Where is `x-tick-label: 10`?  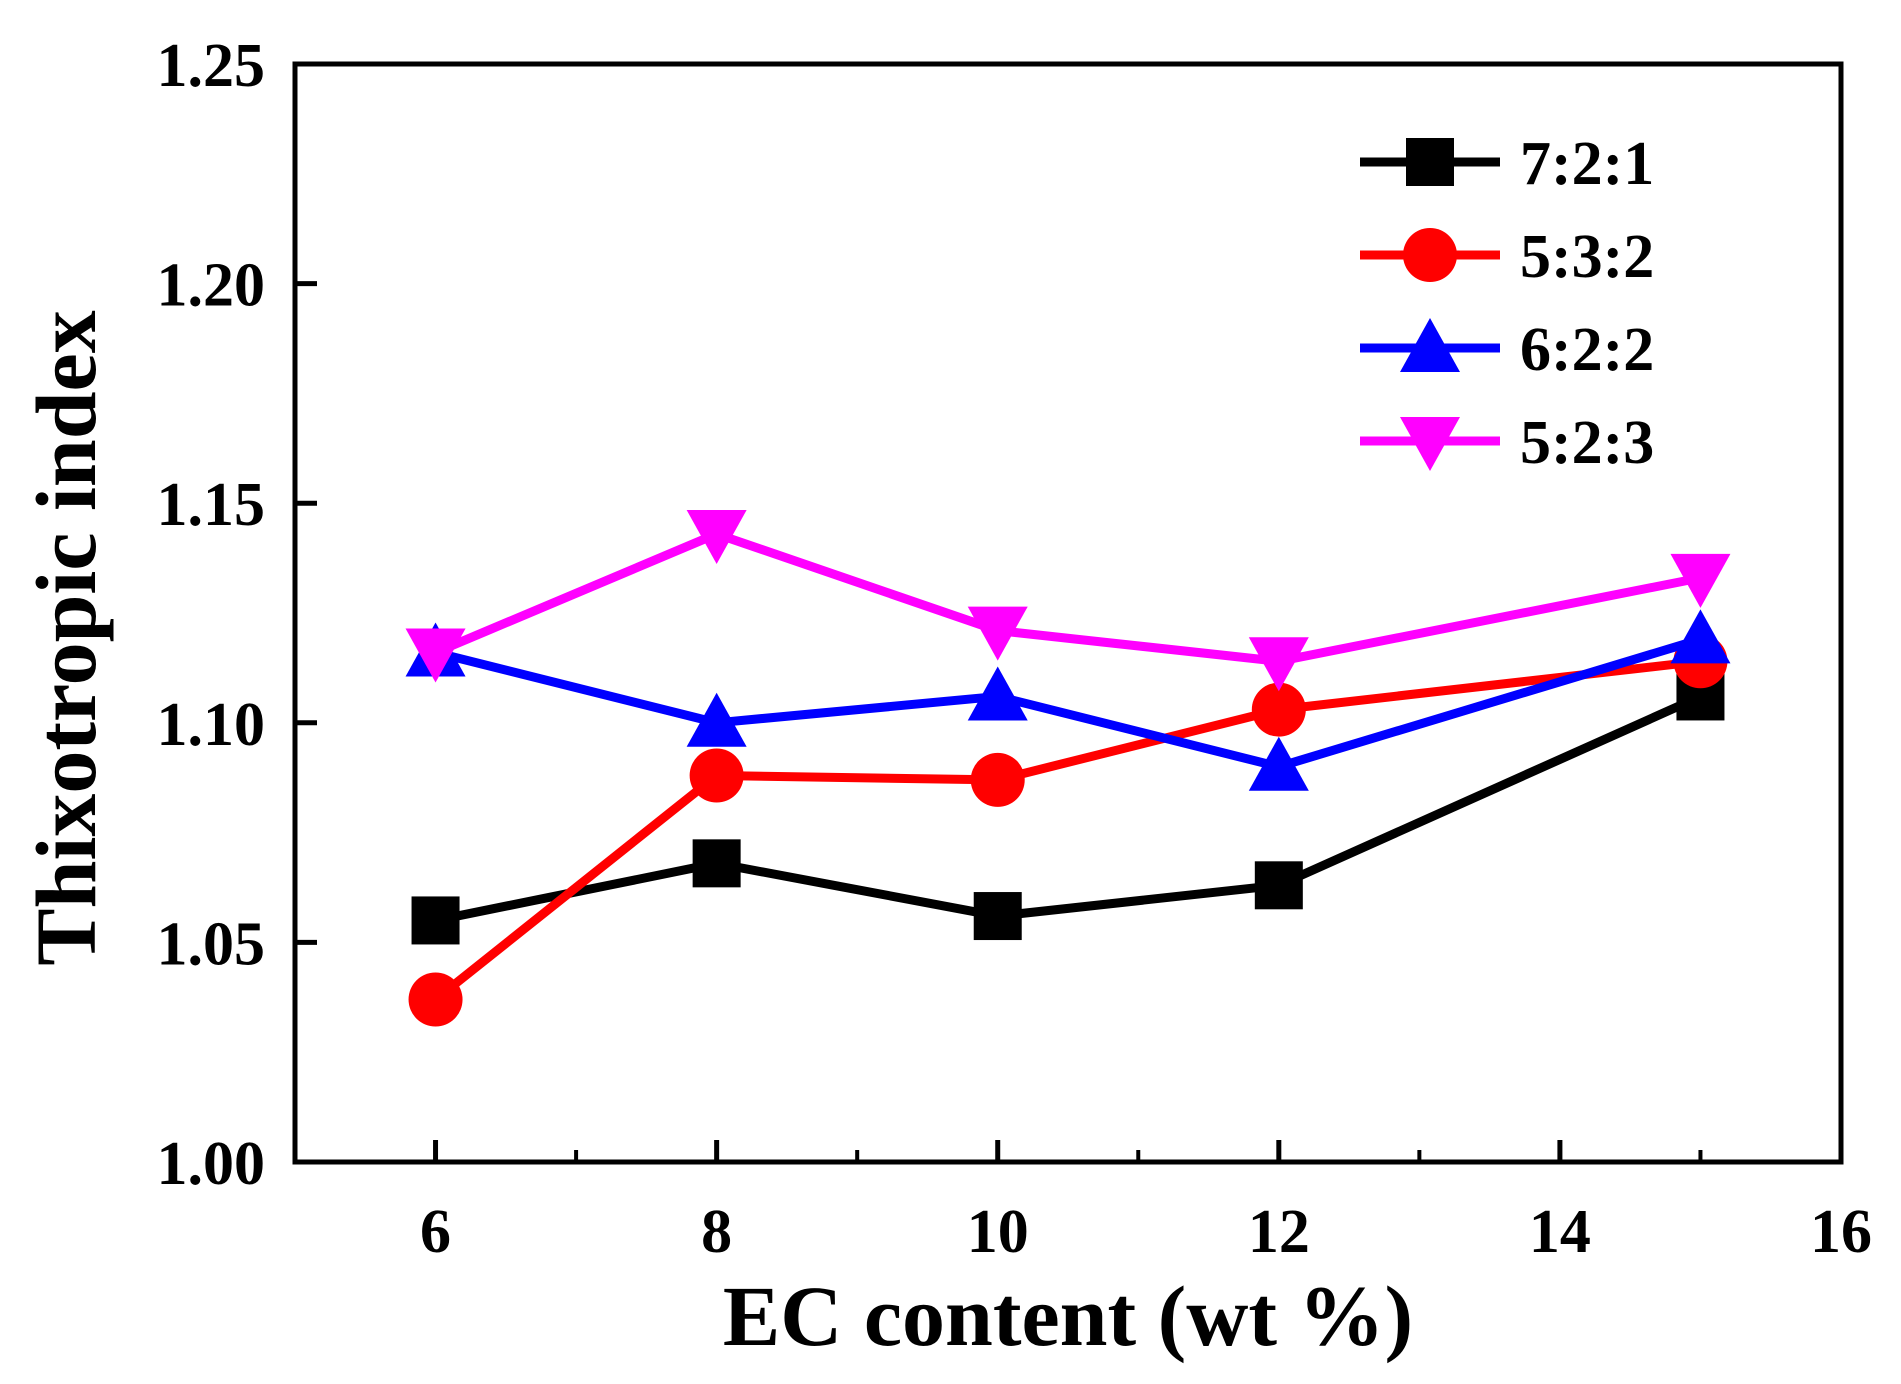
x-tick-label: 10 is located at coordinates (998, 1232).